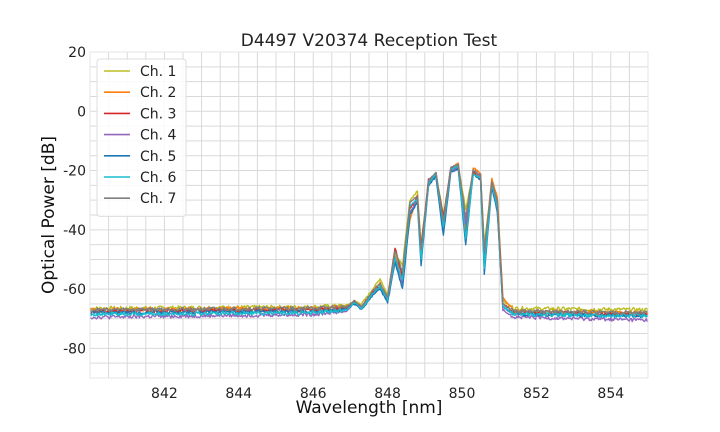 The width and height of the screenshot is (720, 432). I want to click on x-tick-label: 854, so click(610, 394).